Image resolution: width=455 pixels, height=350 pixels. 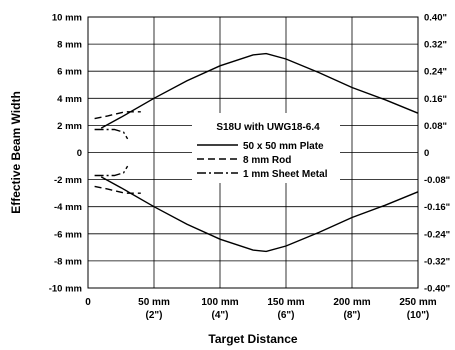 What do you see at coordinates (88, 302) in the screenshot?
I see `x-tick-label: 0` at bounding box center [88, 302].